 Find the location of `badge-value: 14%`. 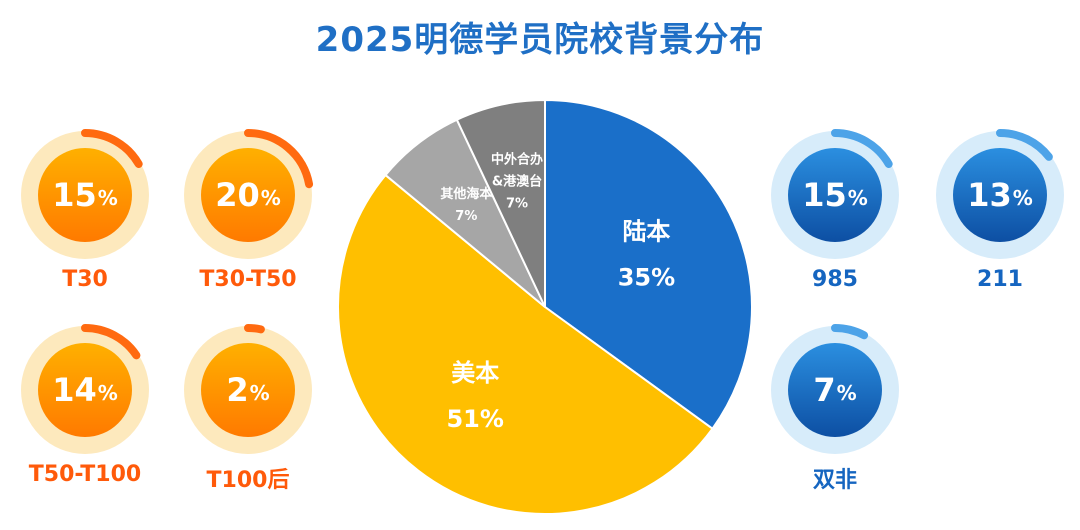

badge-value: 14% is located at coordinates (85, 390).